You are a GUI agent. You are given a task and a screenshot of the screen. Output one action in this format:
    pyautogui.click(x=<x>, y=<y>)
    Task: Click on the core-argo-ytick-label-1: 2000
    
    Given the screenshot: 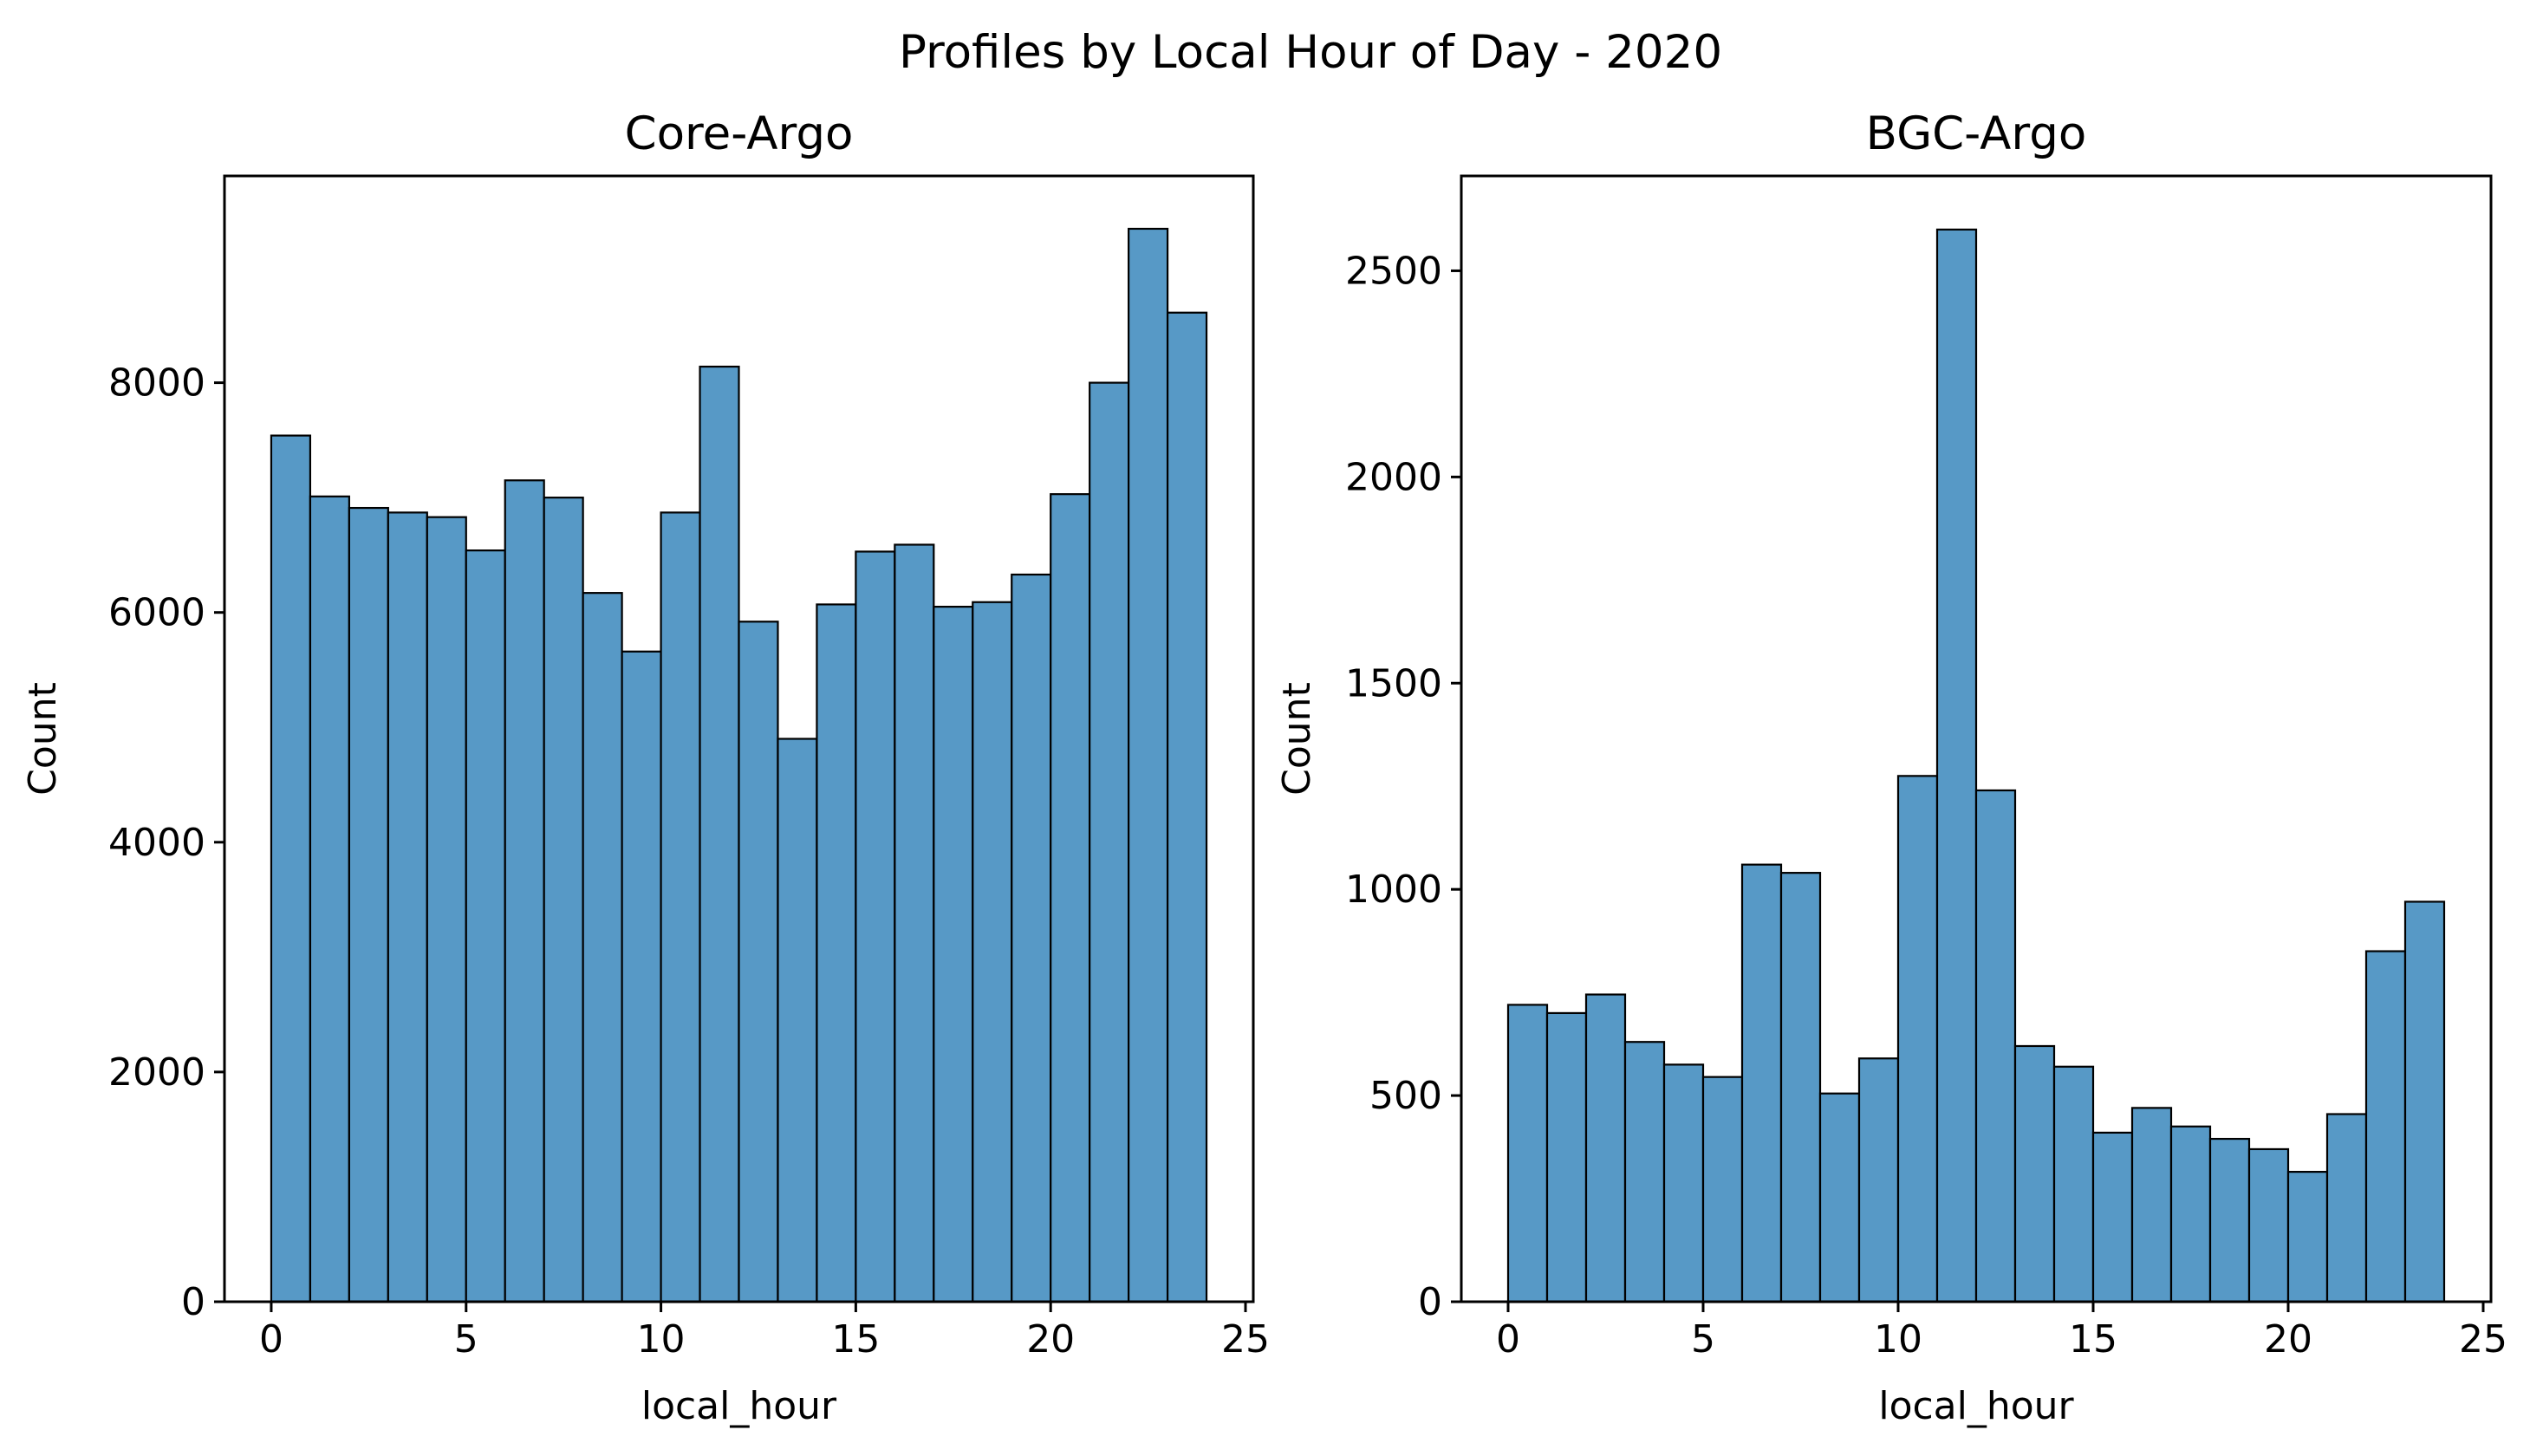 What is the action you would take?
    pyautogui.click(x=156, y=1072)
    